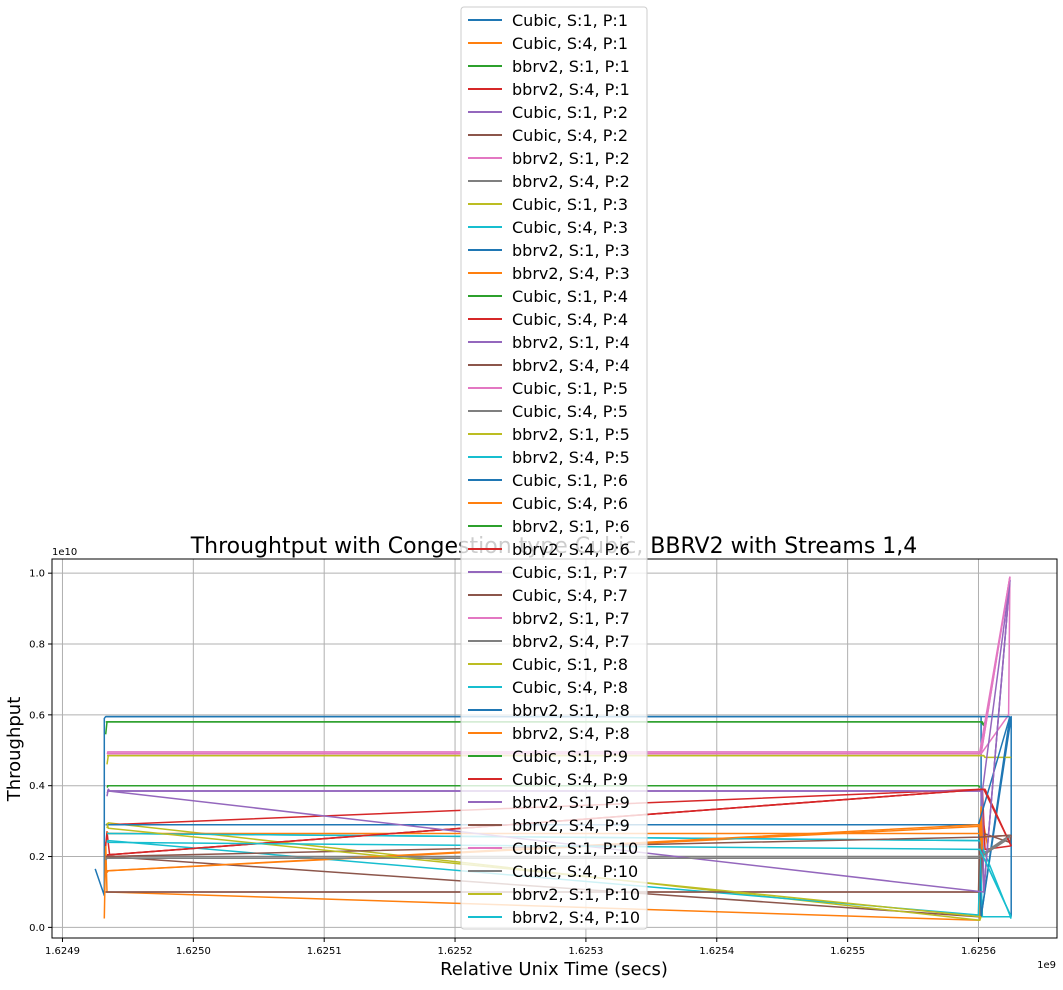  I want to click on legend-label: Cubic, S:1, P:3, so click(570, 204).